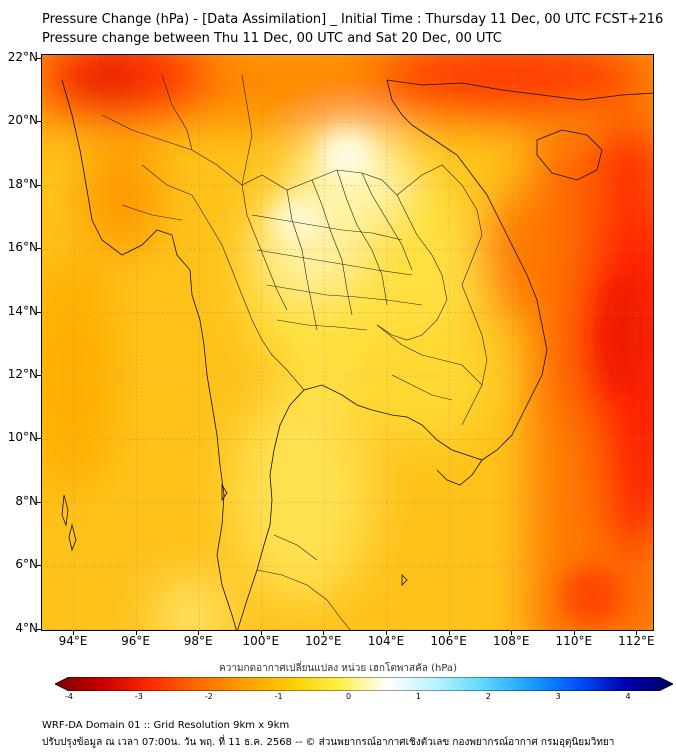 The height and width of the screenshot is (756, 676). What do you see at coordinates (26, 500) in the screenshot?
I see `lat-tick-label: 8°N` at bounding box center [26, 500].